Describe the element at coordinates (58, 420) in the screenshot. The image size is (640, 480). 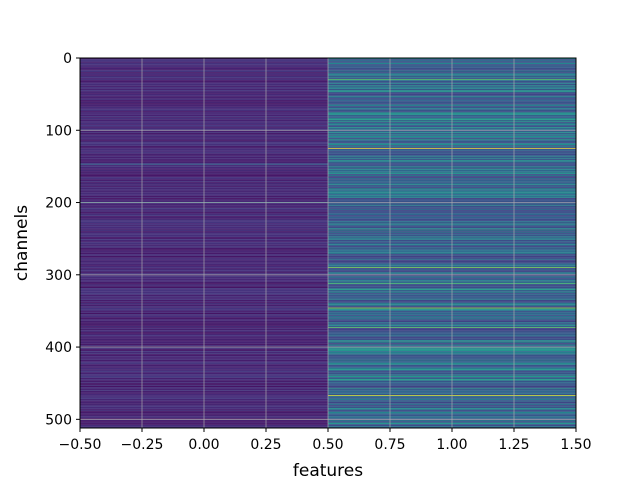
I see `y-tick-label: 500` at that location.